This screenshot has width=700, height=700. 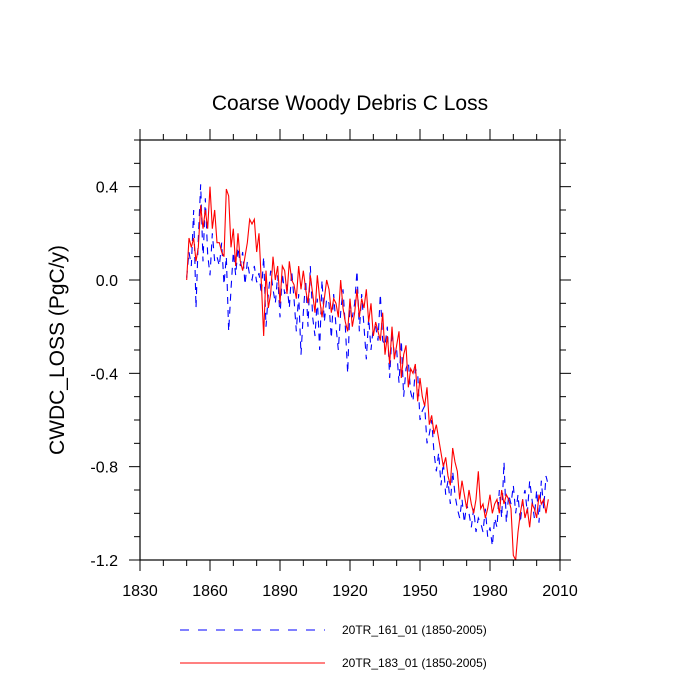 What do you see at coordinates (107, 281) in the screenshot?
I see `y-tick-label: 0.0` at bounding box center [107, 281].